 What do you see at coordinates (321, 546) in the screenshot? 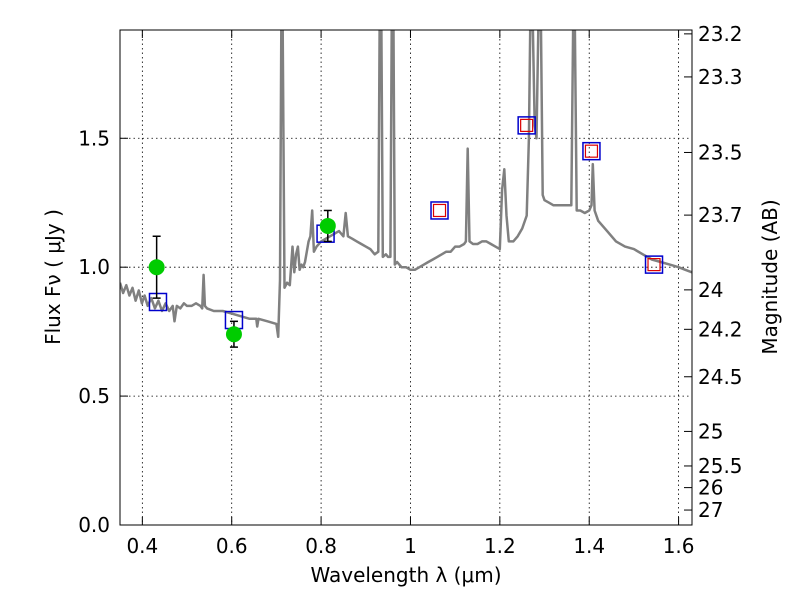
I see `x-tick-label: 0.8` at bounding box center [321, 546].